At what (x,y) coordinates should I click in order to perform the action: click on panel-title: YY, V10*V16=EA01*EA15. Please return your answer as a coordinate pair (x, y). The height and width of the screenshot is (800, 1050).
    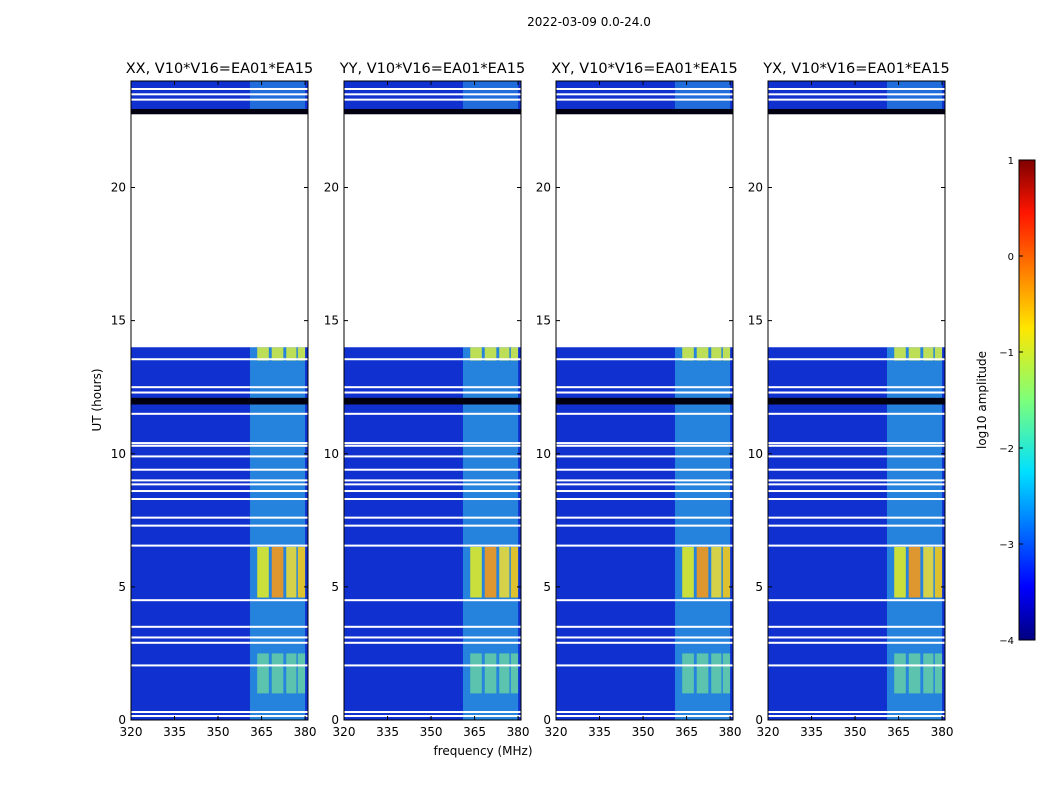
    Looking at the image, I should click on (432, 69).